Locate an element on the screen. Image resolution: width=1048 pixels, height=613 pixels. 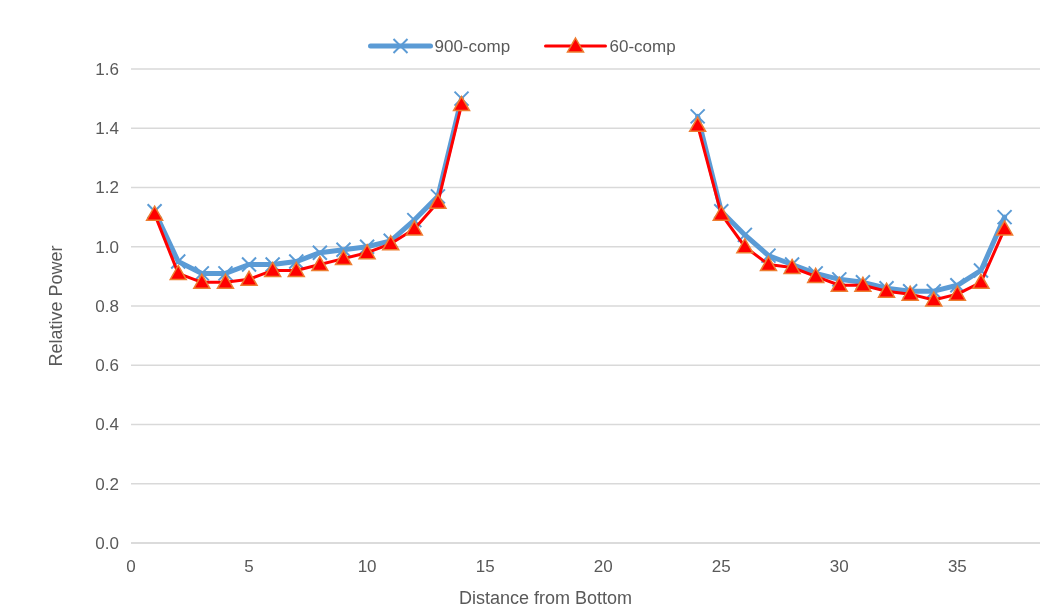
y-tick-label: 1.4 is located at coordinates (107, 129).